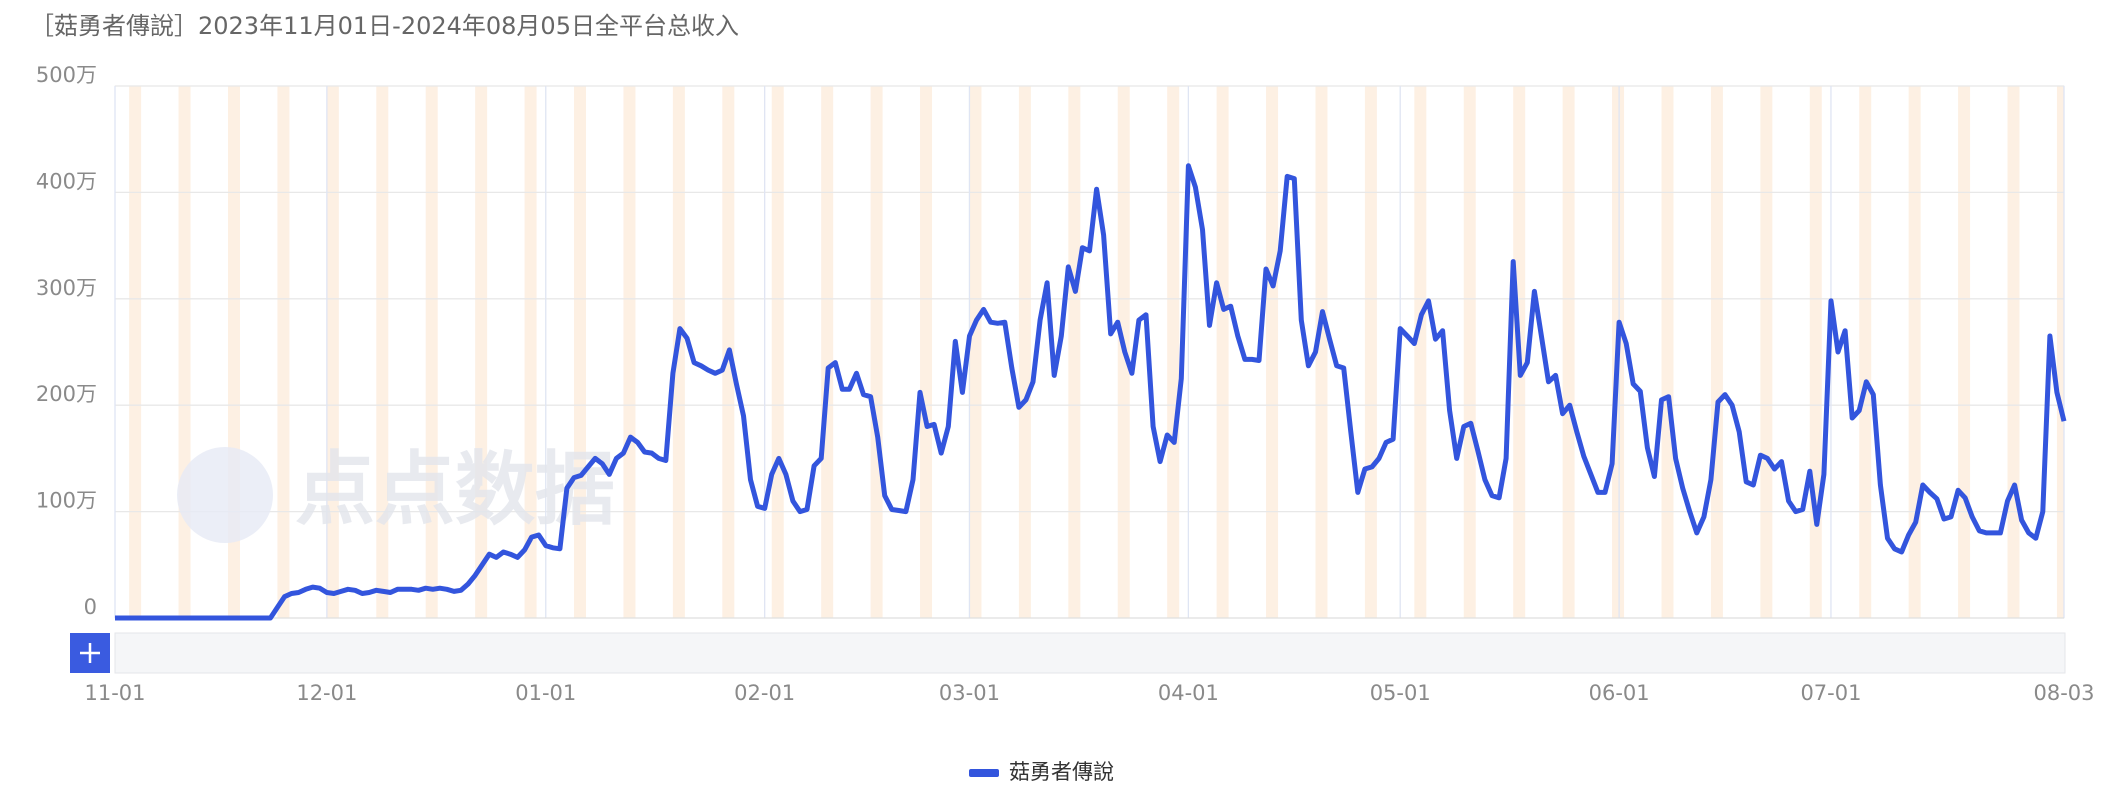 The image size is (2102, 800). Describe the element at coordinates (1830, 693) in the screenshot. I see `x-tick-label: 07-01` at that location.